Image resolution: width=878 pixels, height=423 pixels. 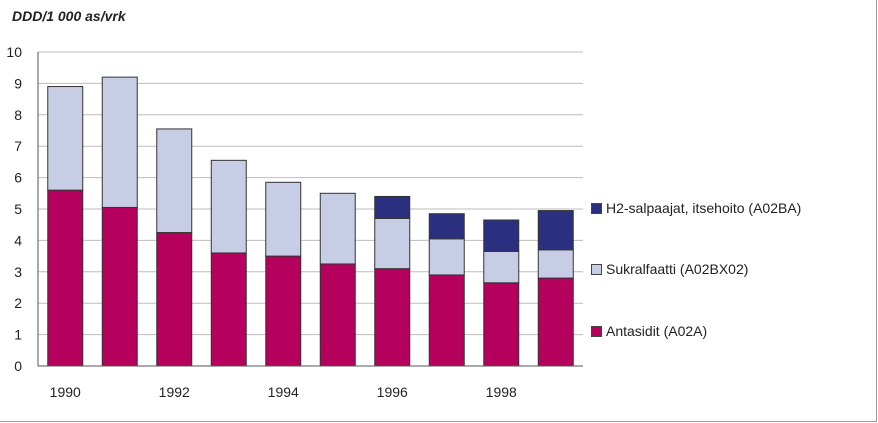 What do you see at coordinates (18, 366) in the screenshot?
I see `y-tick-label-0: 0` at bounding box center [18, 366].